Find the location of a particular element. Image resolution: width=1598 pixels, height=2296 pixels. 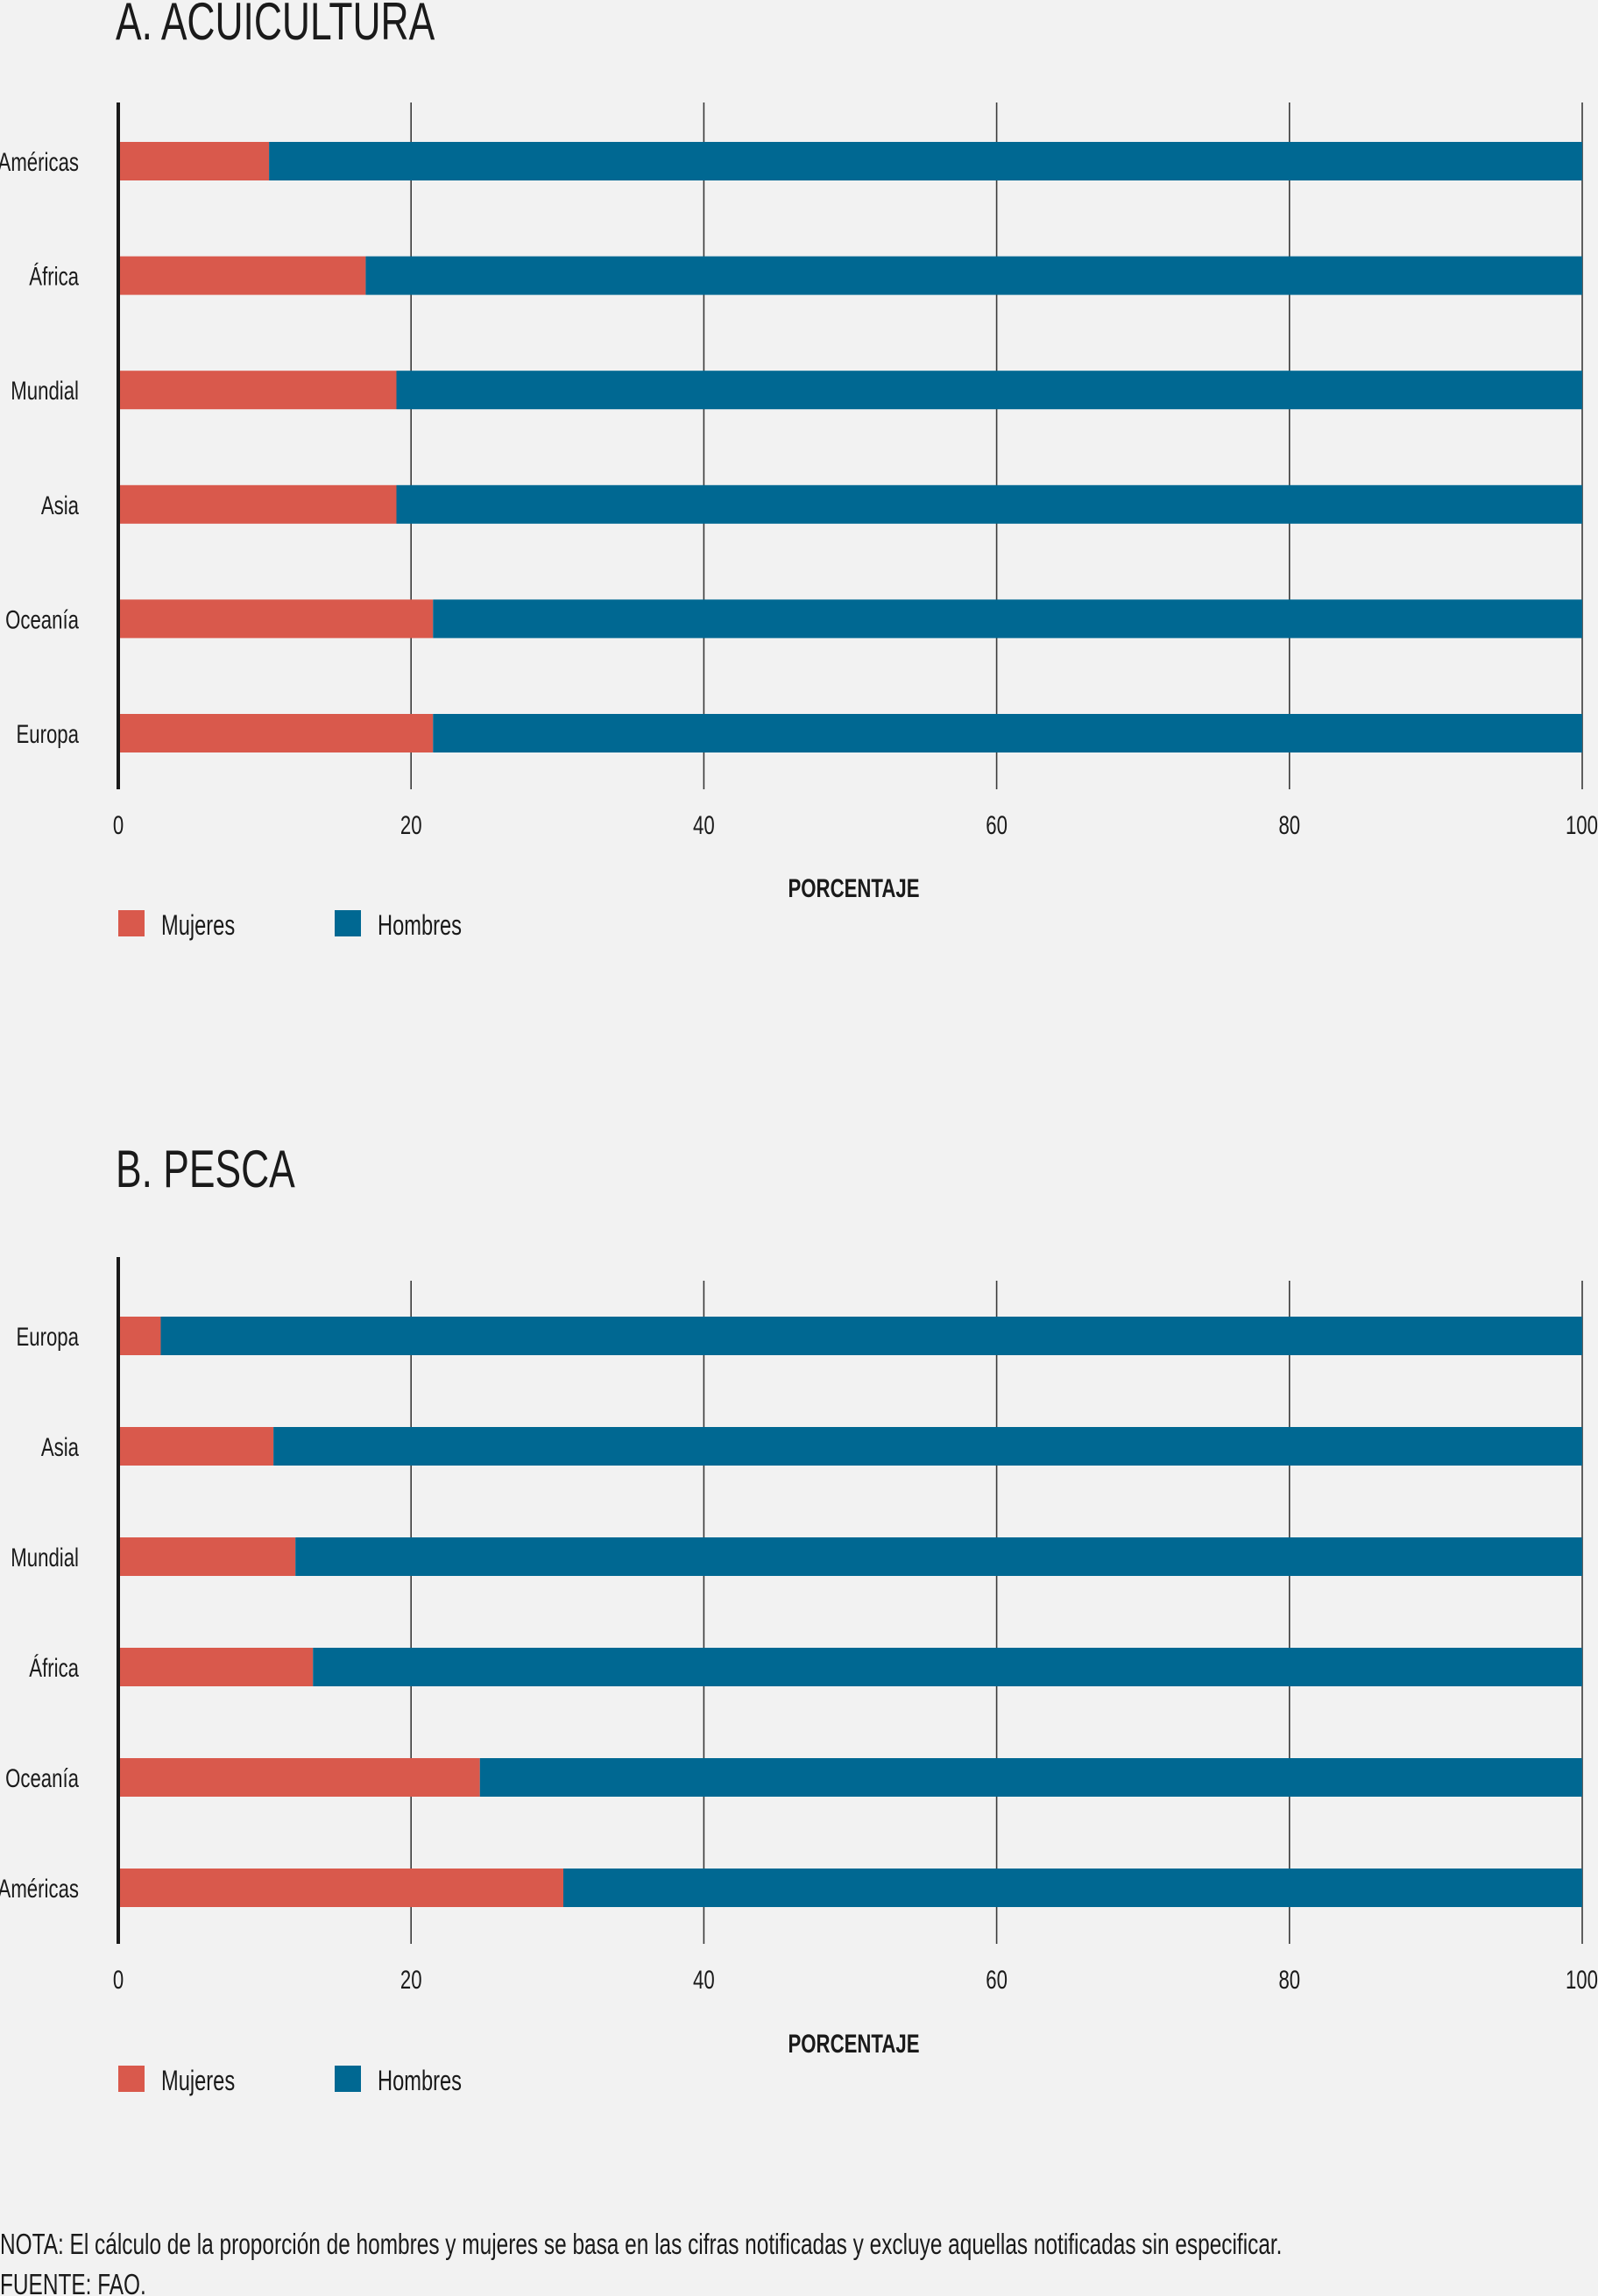

chart-title: B. PESCA is located at coordinates (206, 1170).